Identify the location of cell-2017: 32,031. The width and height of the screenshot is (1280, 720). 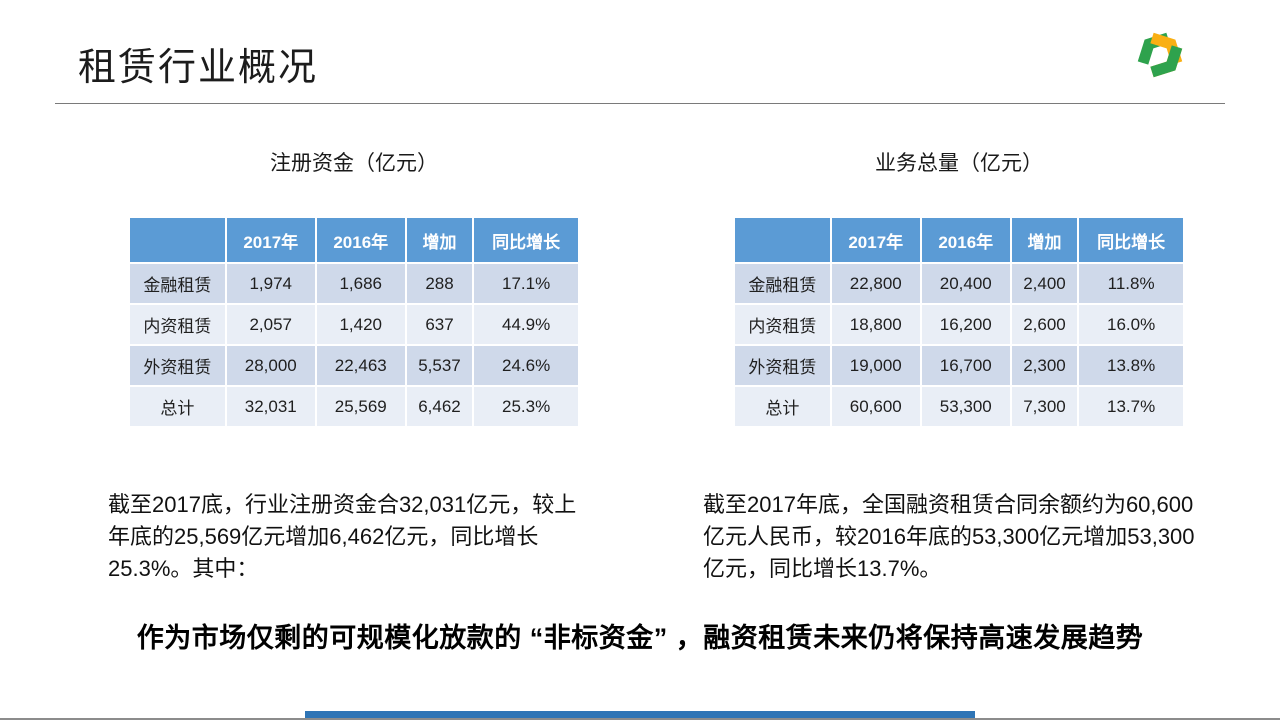
(270, 406).